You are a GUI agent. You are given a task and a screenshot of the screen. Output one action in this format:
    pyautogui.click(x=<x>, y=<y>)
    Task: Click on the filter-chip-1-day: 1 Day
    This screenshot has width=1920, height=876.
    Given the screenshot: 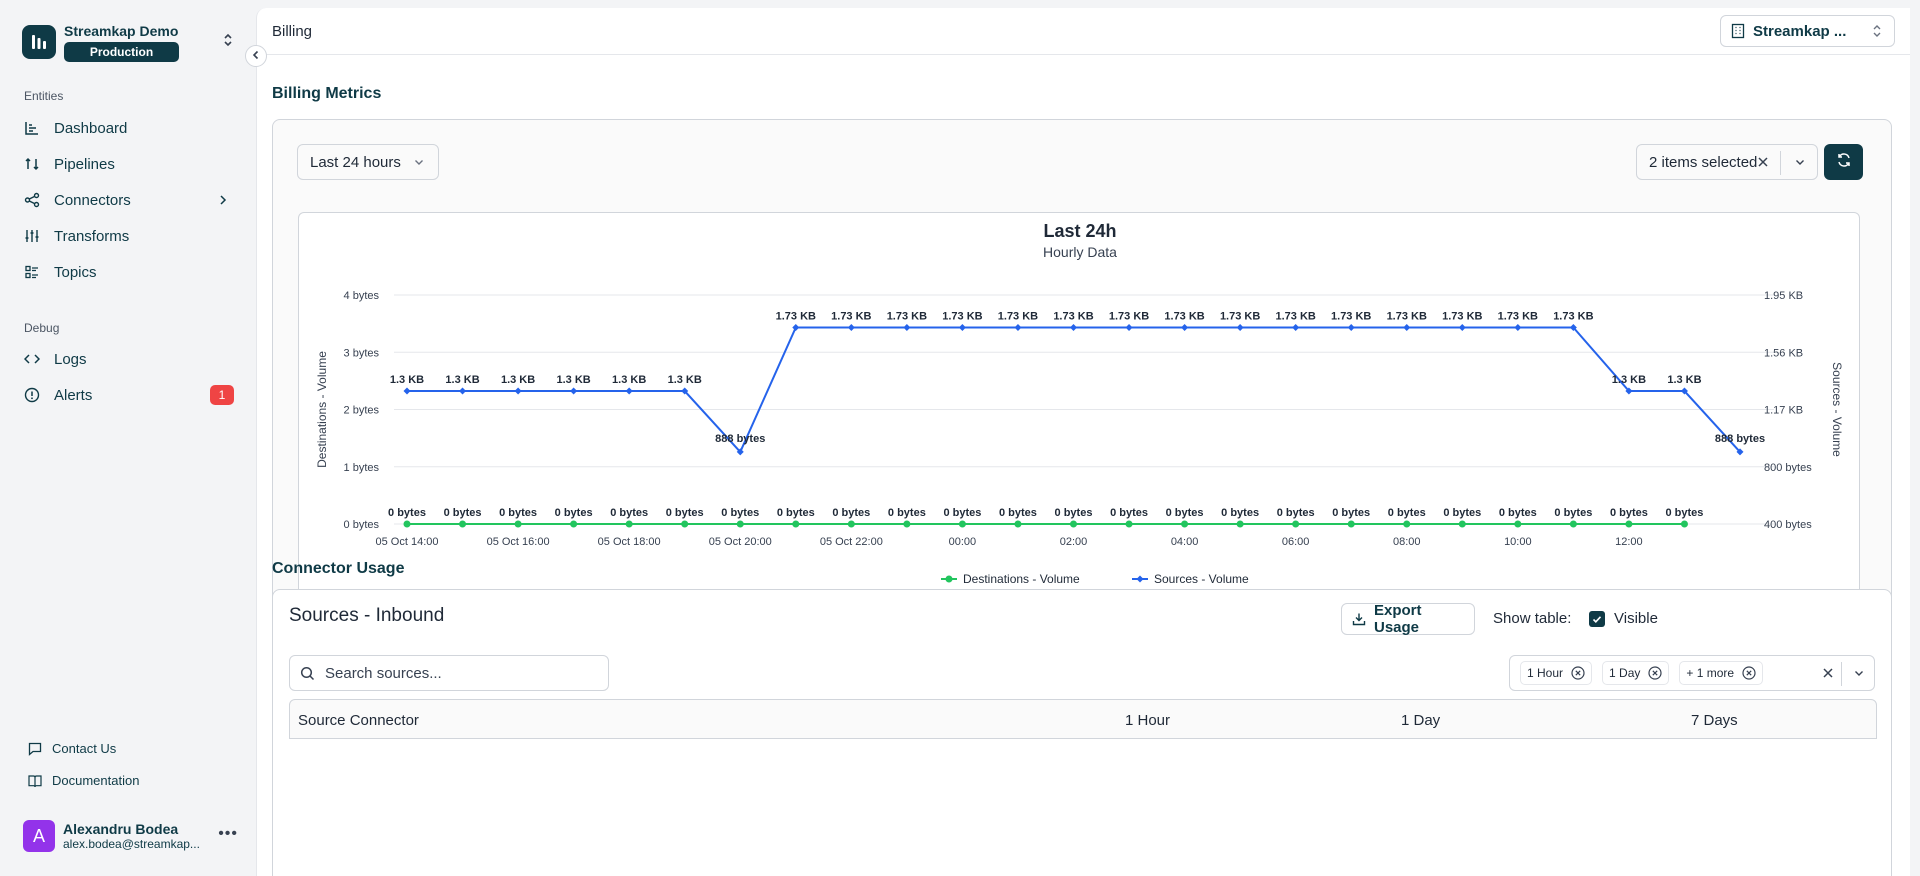 What is the action you would take?
    pyautogui.click(x=1636, y=673)
    